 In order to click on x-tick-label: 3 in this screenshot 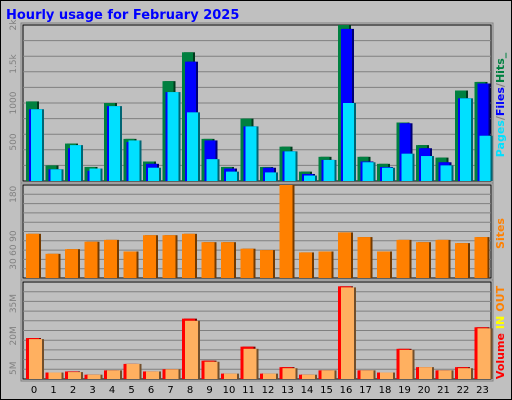, I will do `click(92, 390)`.